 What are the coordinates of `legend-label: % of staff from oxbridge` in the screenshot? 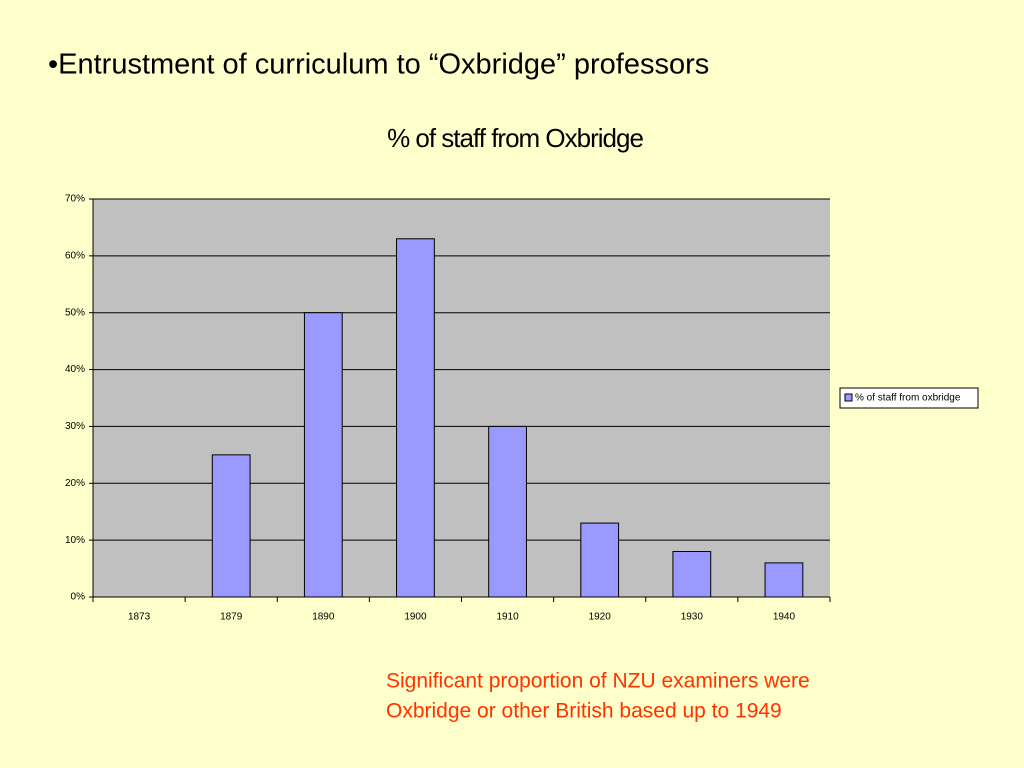 It's located at (908, 398).